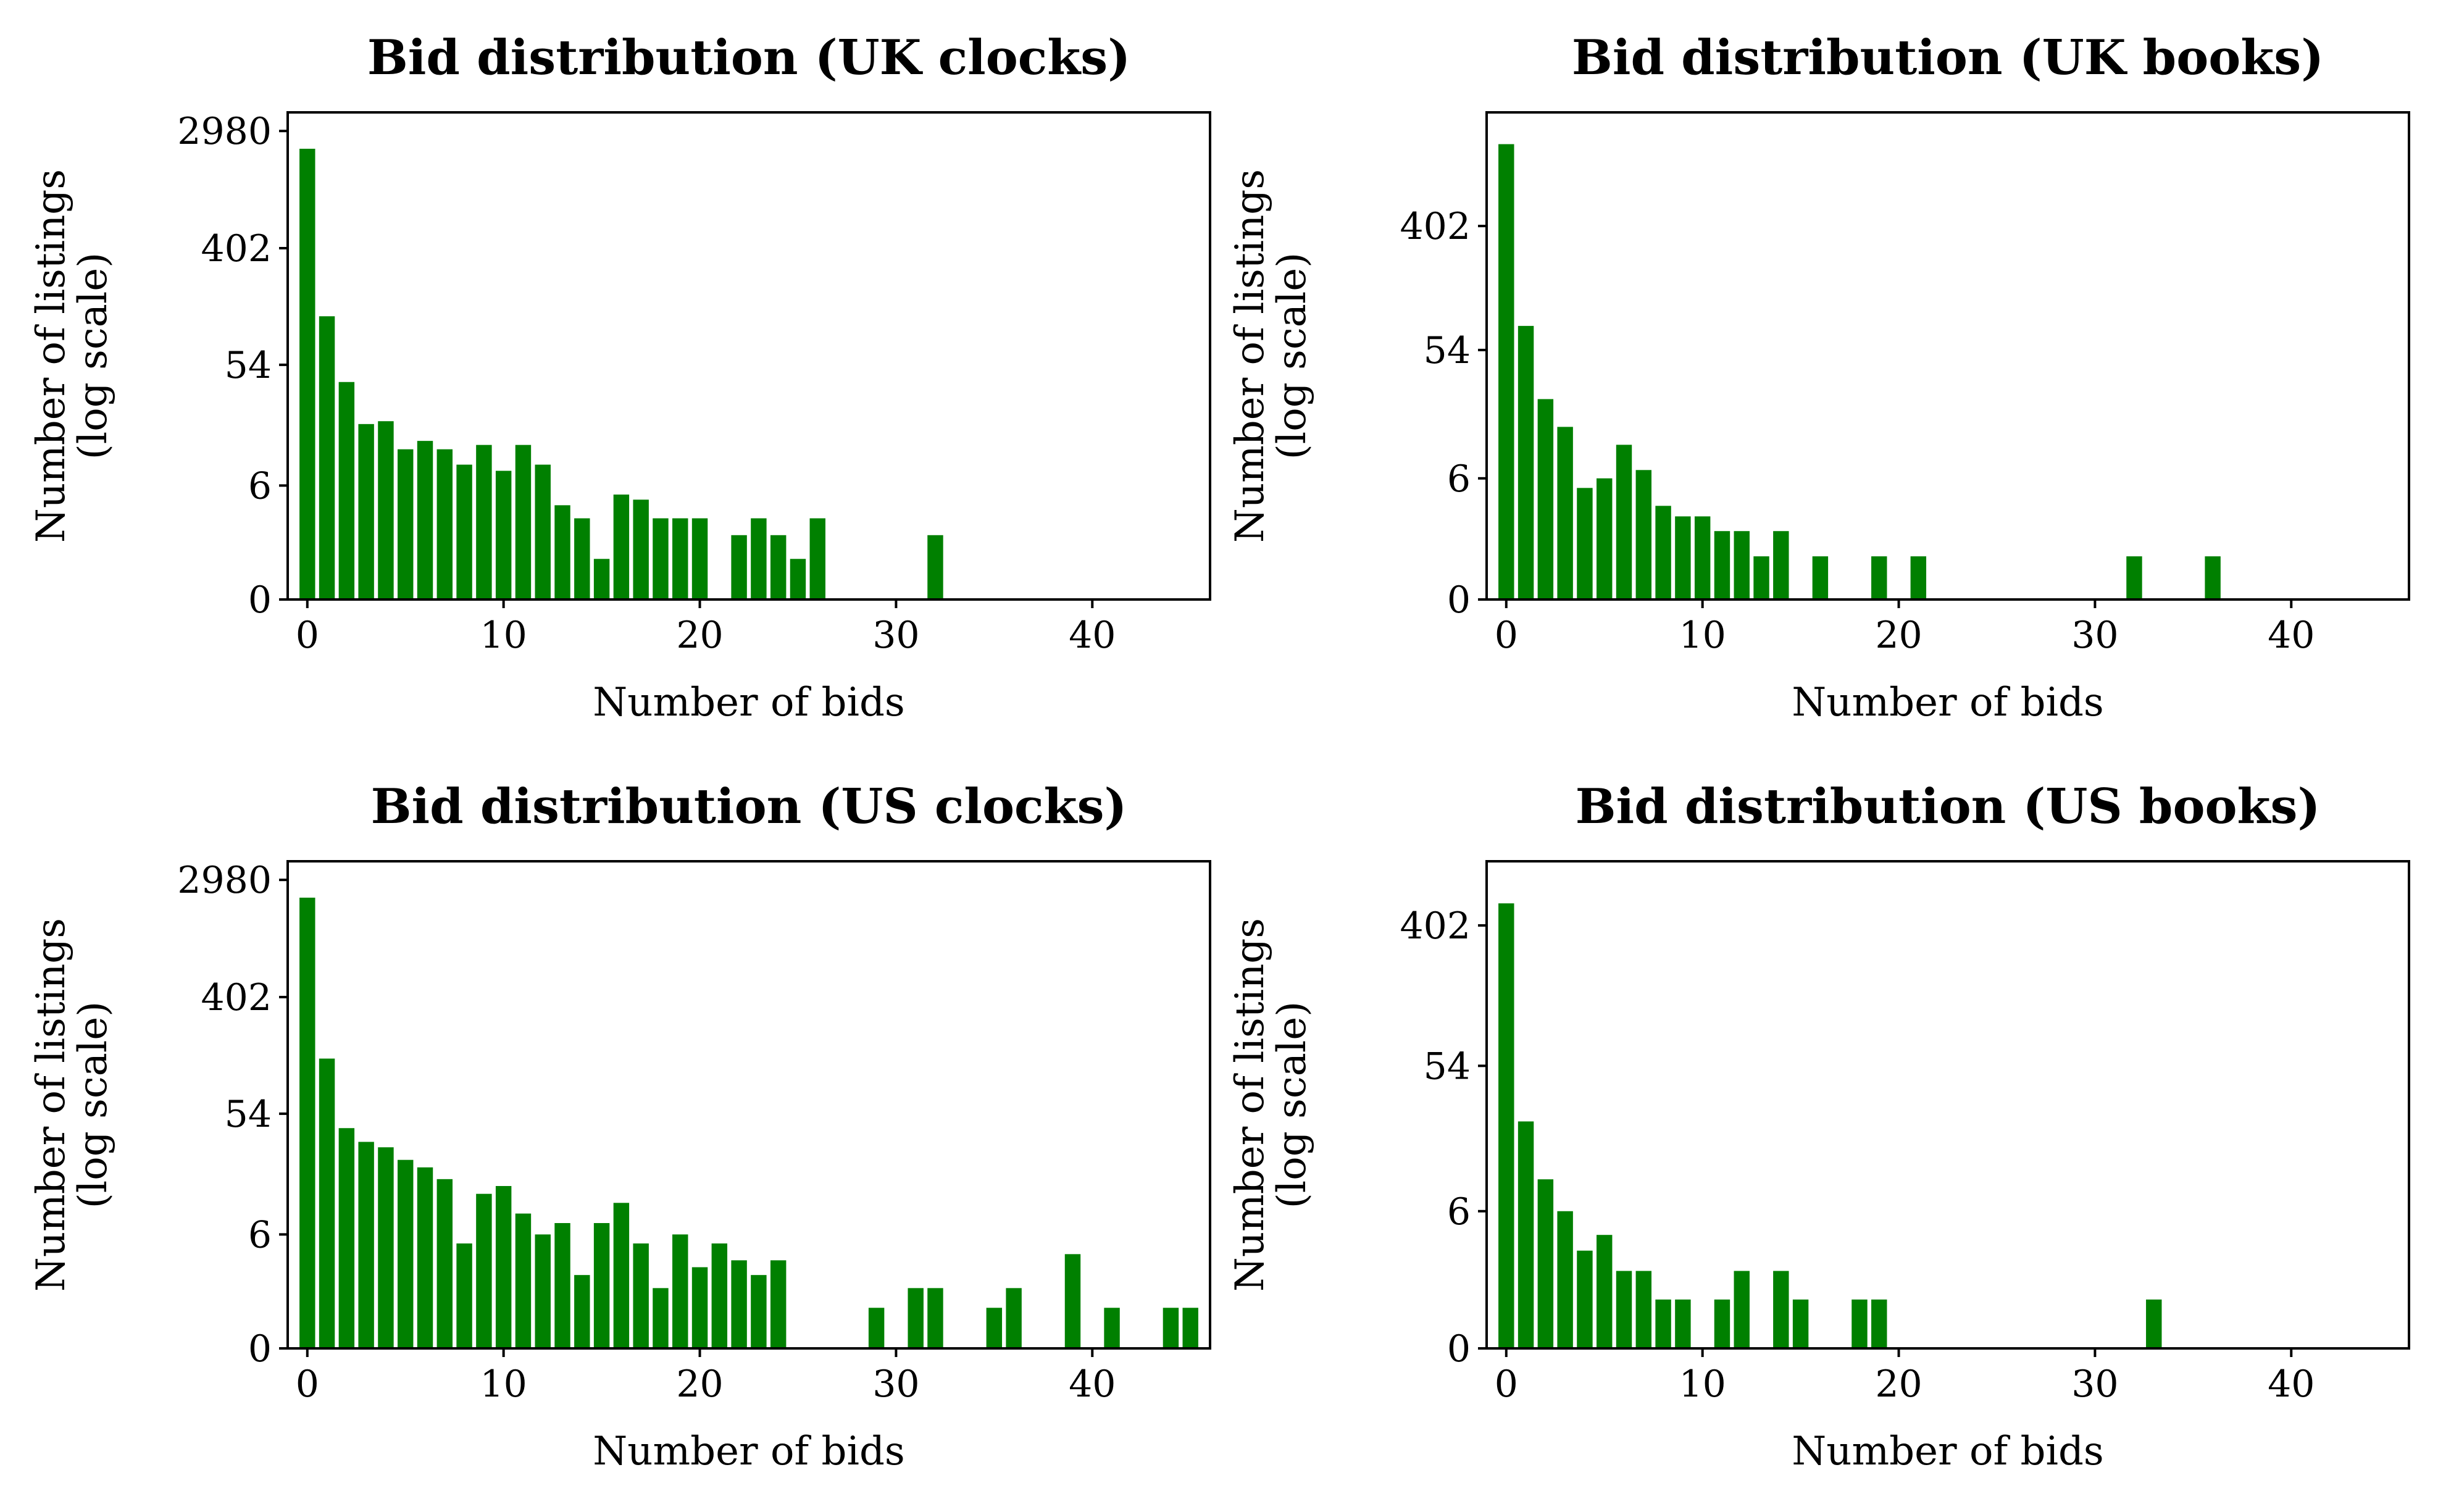 The image size is (2438, 1512). Describe the element at coordinates (749, 702) in the screenshot. I see `x-axis-label: Number of bids` at that location.